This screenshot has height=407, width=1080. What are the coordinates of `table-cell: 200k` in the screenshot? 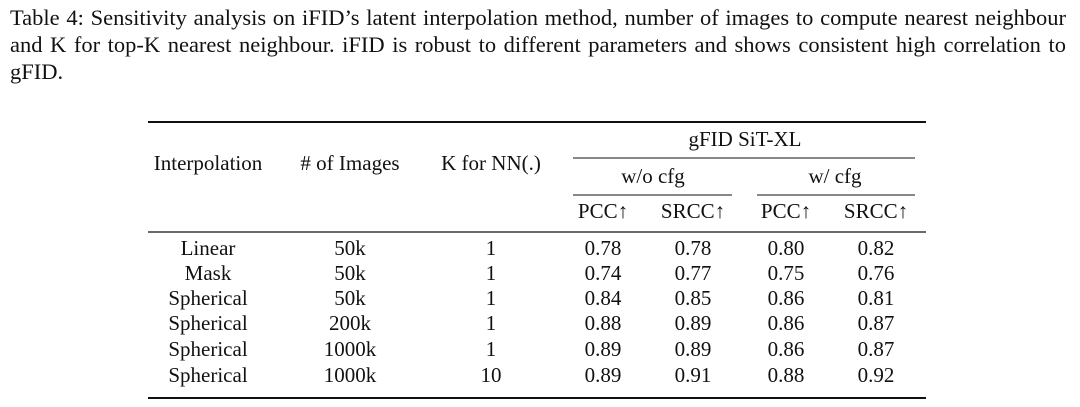 It's located at (350, 323).